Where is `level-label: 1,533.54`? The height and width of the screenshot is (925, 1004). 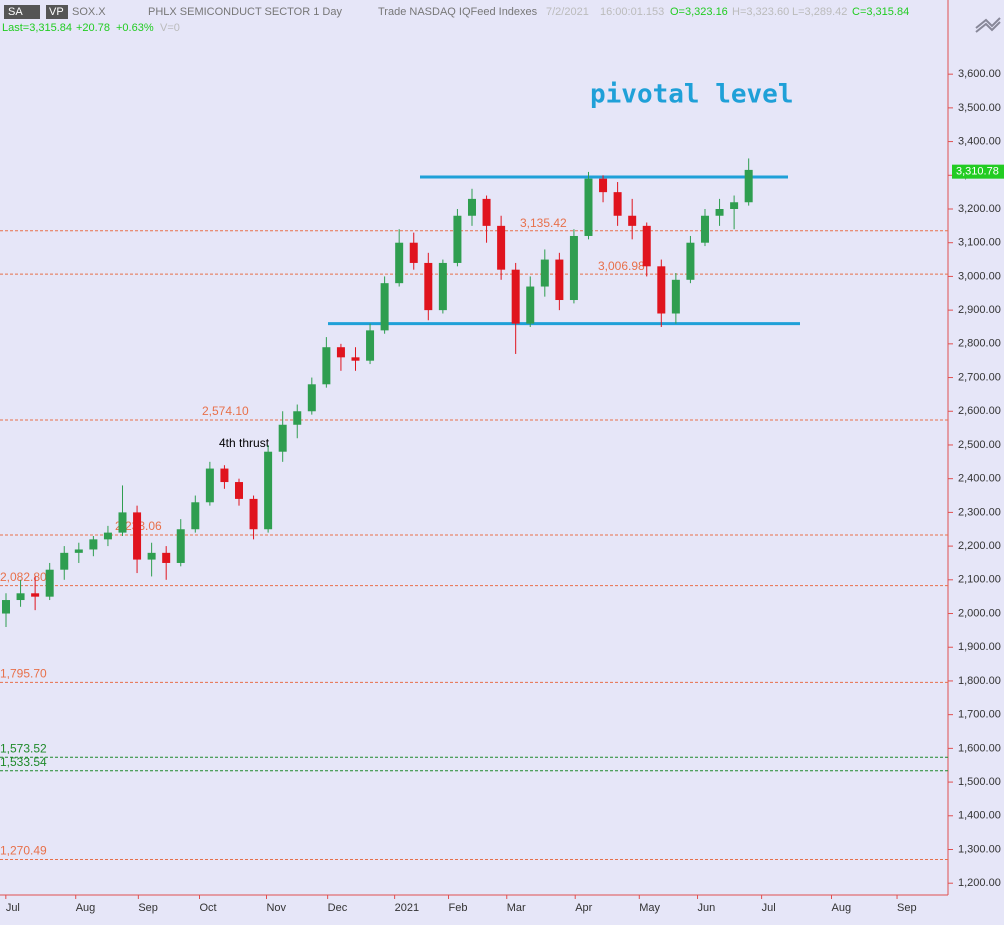
level-label: 1,533.54 is located at coordinates (23, 762).